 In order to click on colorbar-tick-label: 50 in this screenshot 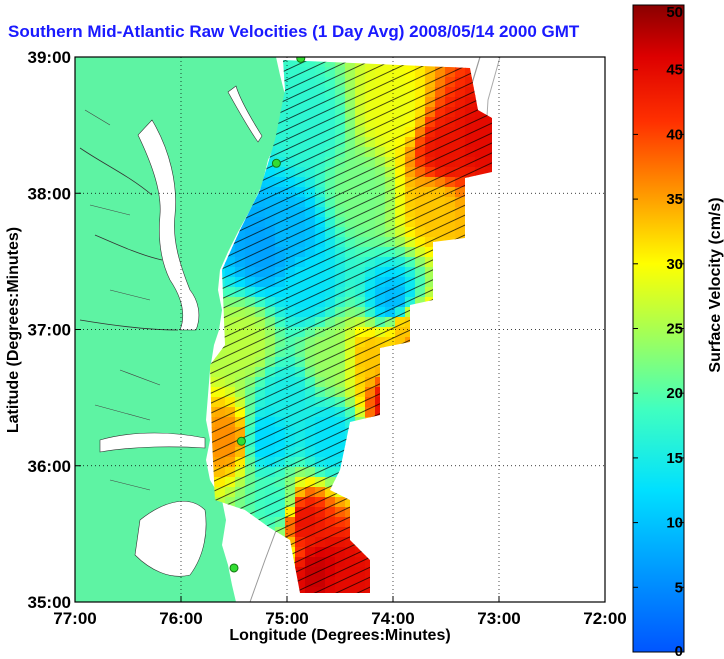, I will do `click(674, 12)`.